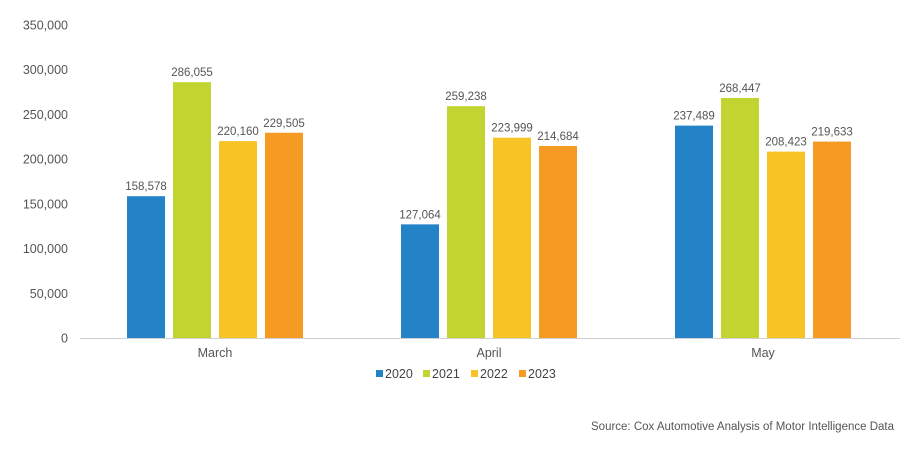 The width and height of the screenshot is (920, 458). What do you see at coordinates (474, 373) in the screenshot?
I see `legend-swatch-2022` at bounding box center [474, 373].